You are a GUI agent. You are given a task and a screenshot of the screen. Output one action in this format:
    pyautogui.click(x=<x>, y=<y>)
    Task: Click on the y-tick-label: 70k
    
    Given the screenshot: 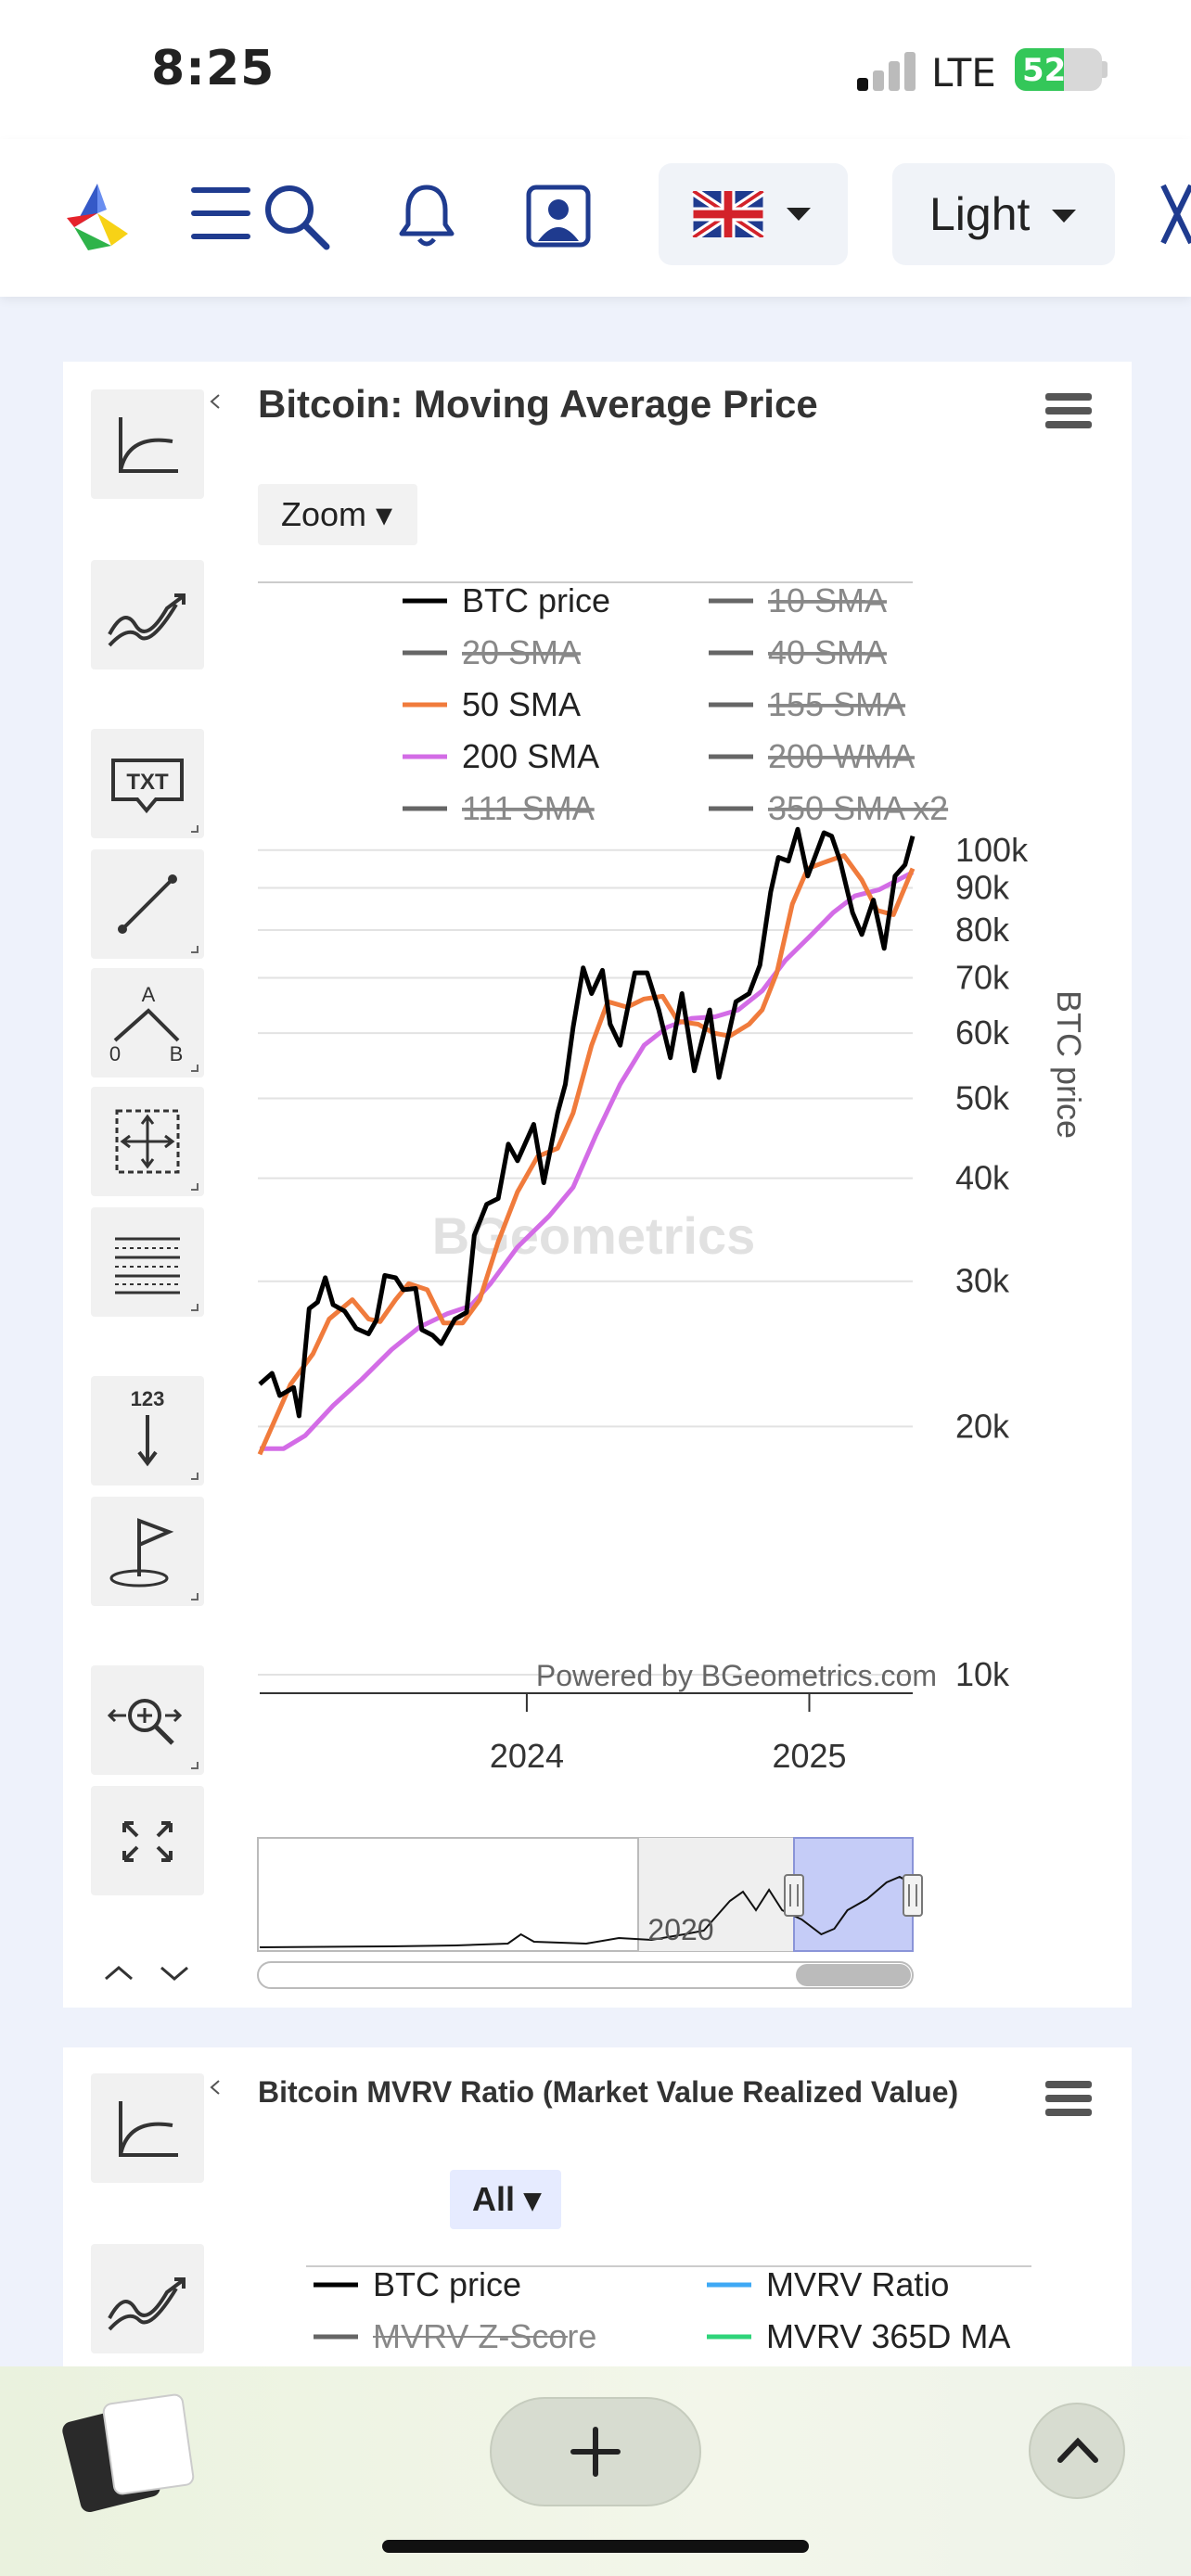 What is the action you would take?
    pyautogui.click(x=982, y=978)
    